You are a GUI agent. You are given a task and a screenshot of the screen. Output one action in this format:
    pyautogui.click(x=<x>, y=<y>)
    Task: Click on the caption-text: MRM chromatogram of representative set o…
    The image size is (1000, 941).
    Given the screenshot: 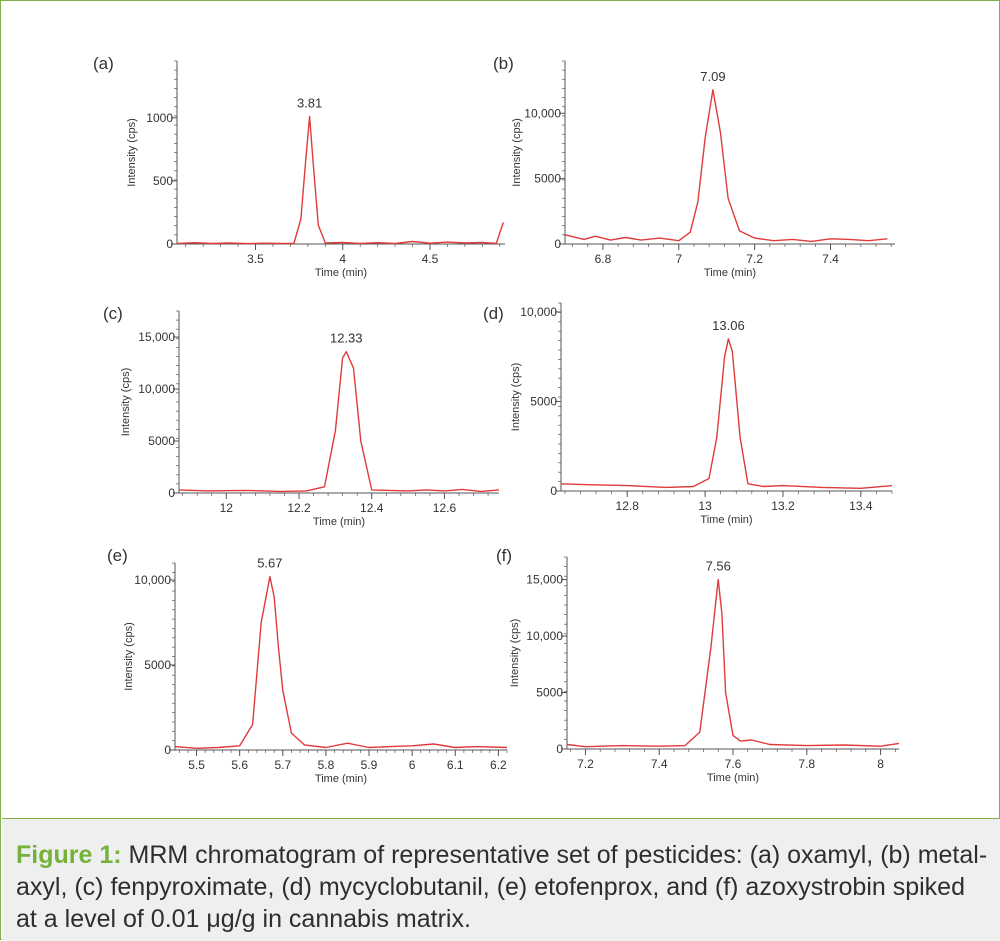 What is the action you would take?
    pyautogui.click(x=502, y=887)
    